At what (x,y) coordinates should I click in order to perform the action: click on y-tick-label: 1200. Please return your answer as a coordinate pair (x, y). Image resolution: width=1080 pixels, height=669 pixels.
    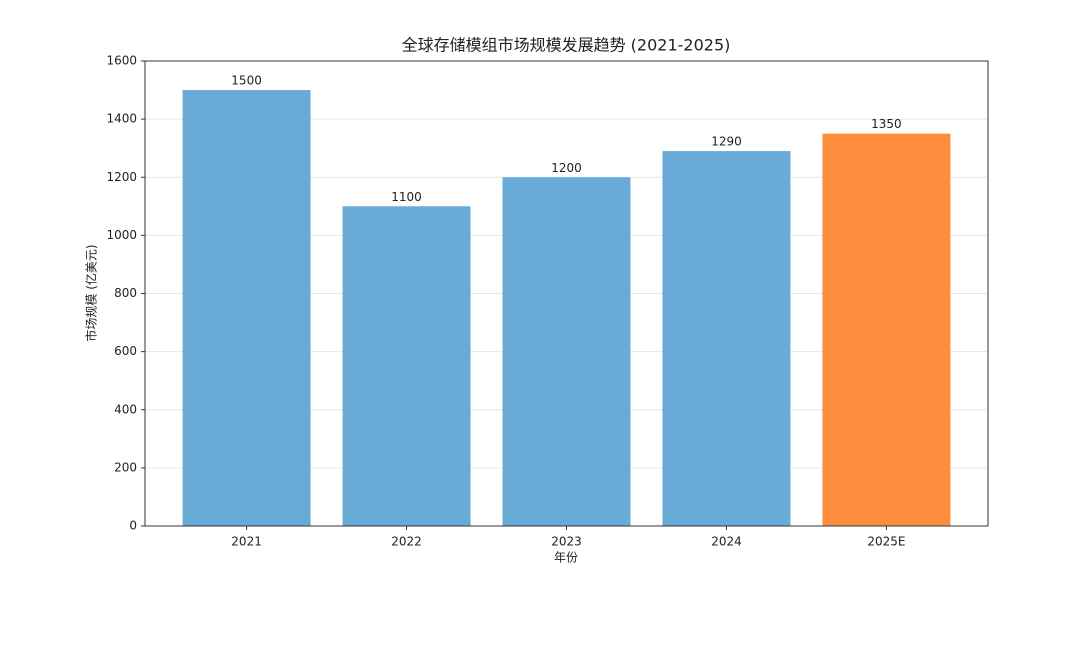
    Looking at the image, I should click on (121, 177).